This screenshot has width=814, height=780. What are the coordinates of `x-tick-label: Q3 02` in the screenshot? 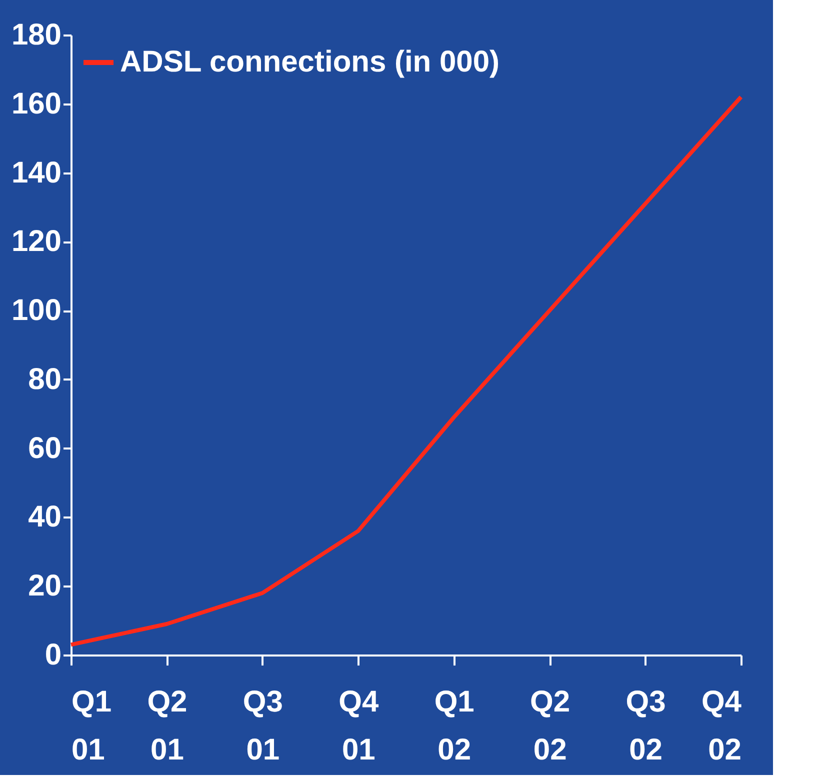 It's located at (646, 726).